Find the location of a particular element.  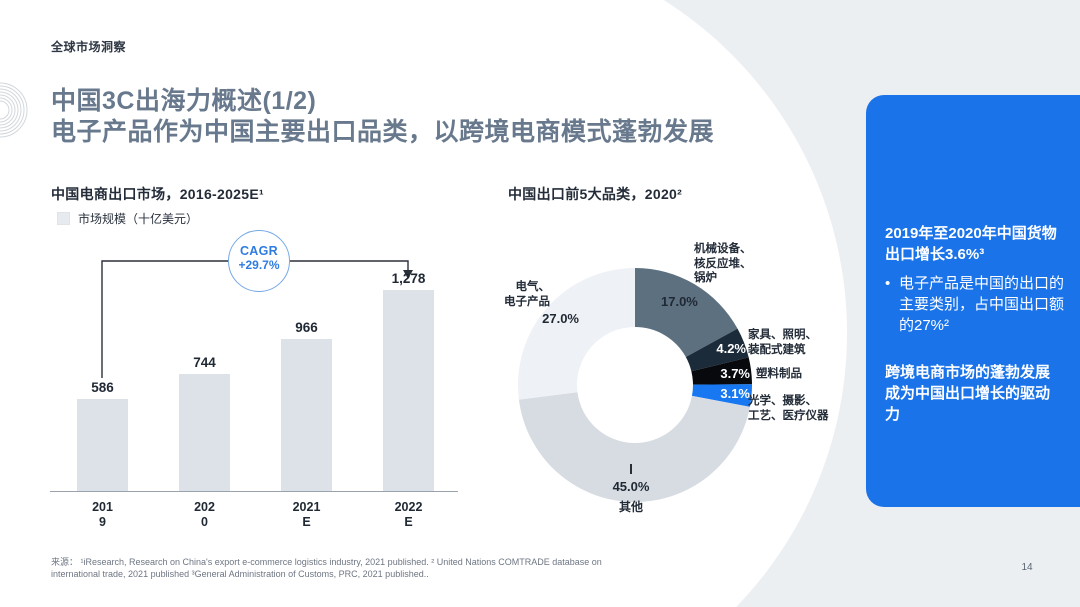

bar-value-label: 1,278 is located at coordinates (408, 278).